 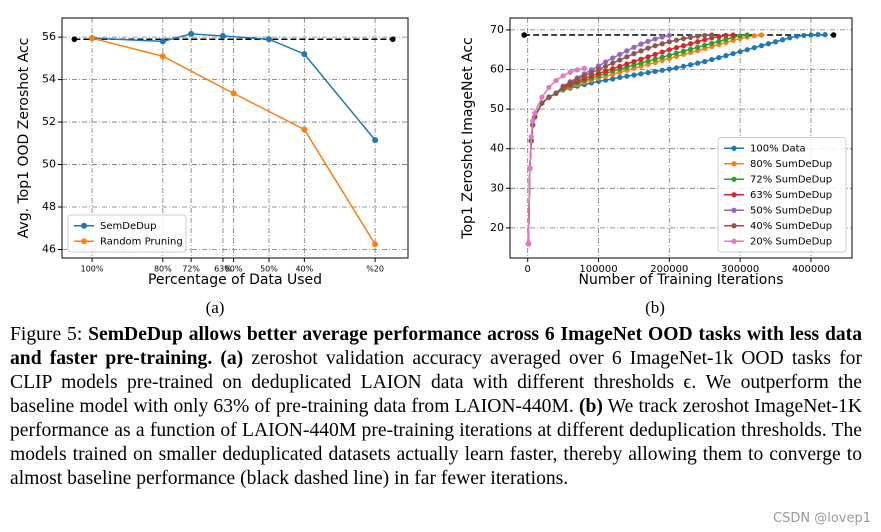 What do you see at coordinates (191, 269) in the screenshot?
I see `x-tick-label: 72%` at bounding box center [191, 269].